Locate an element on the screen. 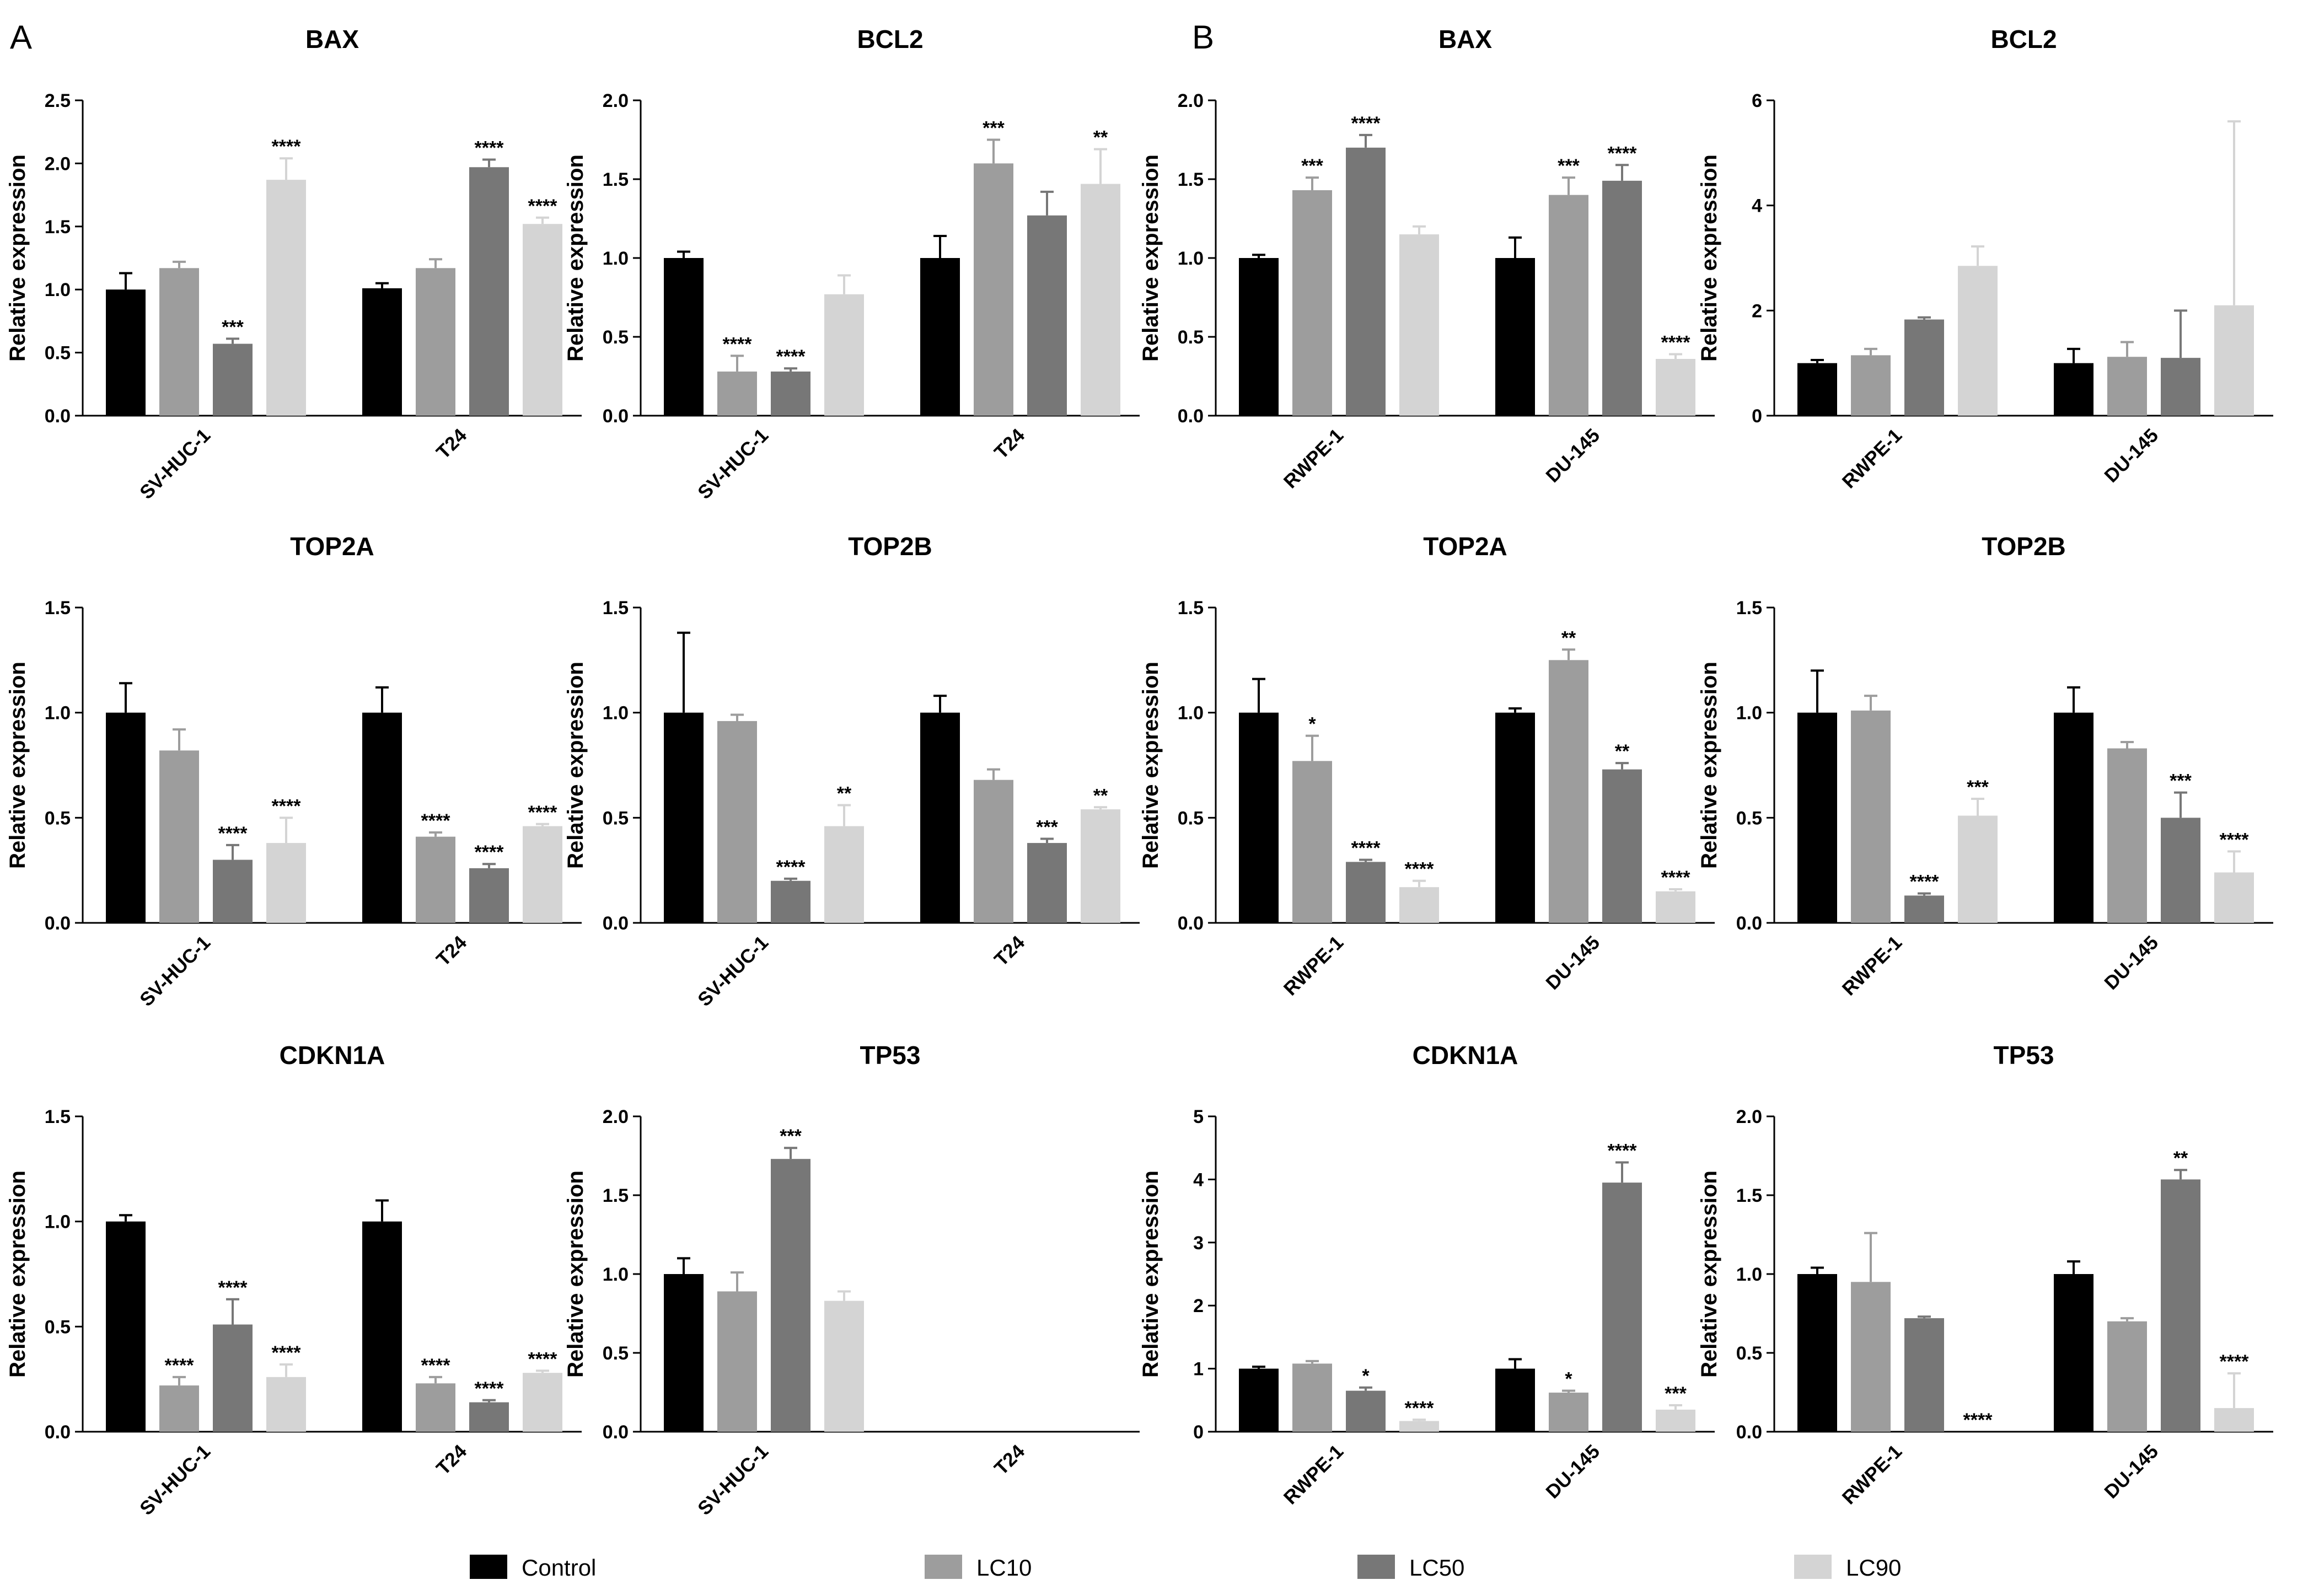 The image size is (2319, 1596). chart-b-cdkn1a-du-145-lc90-significance: *** is located at coordinates (1676, 1394).